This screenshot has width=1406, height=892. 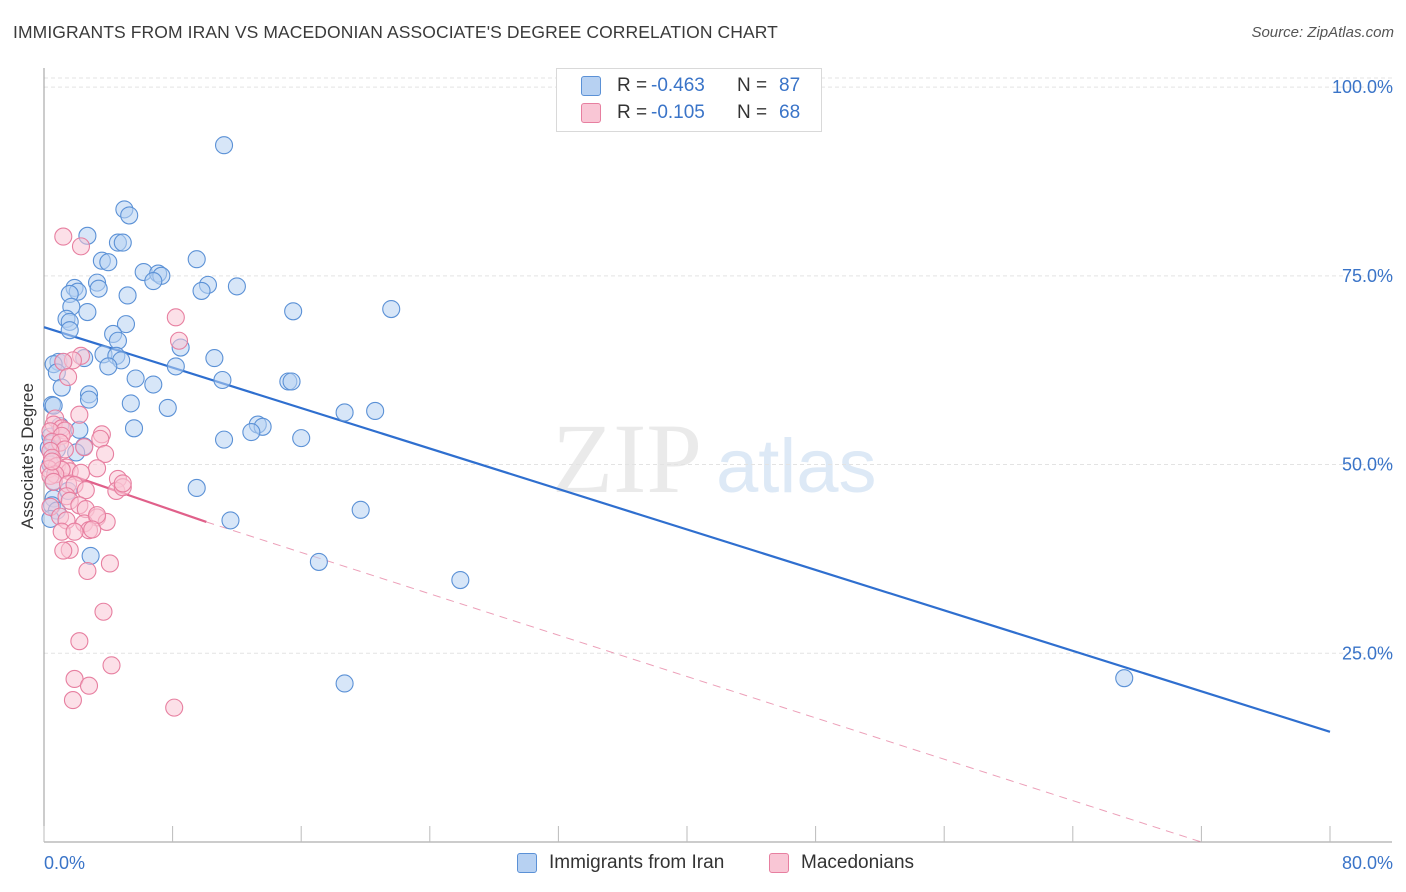 I want to click on y-tick-label: 50.0%, so click(x=1367, y=465).